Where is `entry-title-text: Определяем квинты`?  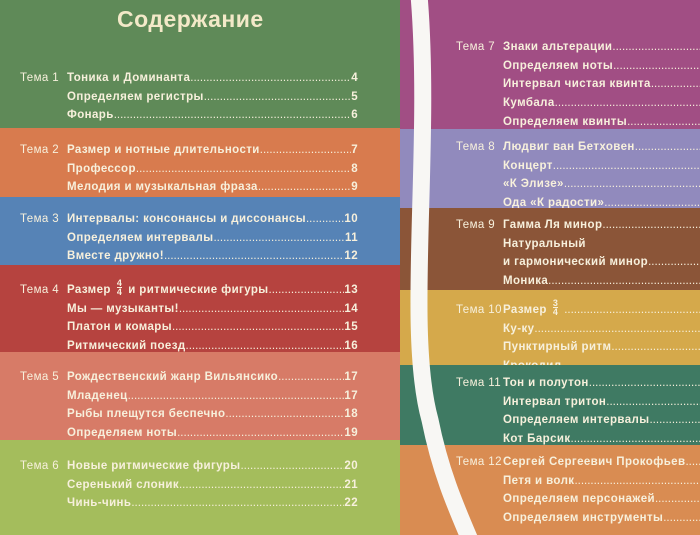 entry-title-text: Определяем квинты is located at coordinates (565, 121).